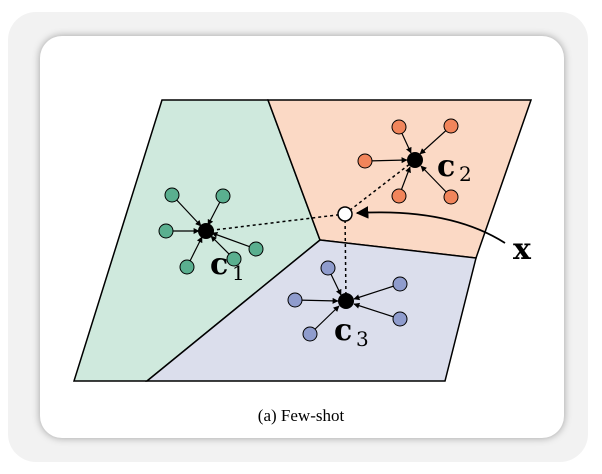 Image resolution: width=602 pixels, height=474 pixels. I want to click on query-label: x, so click(522, 249).